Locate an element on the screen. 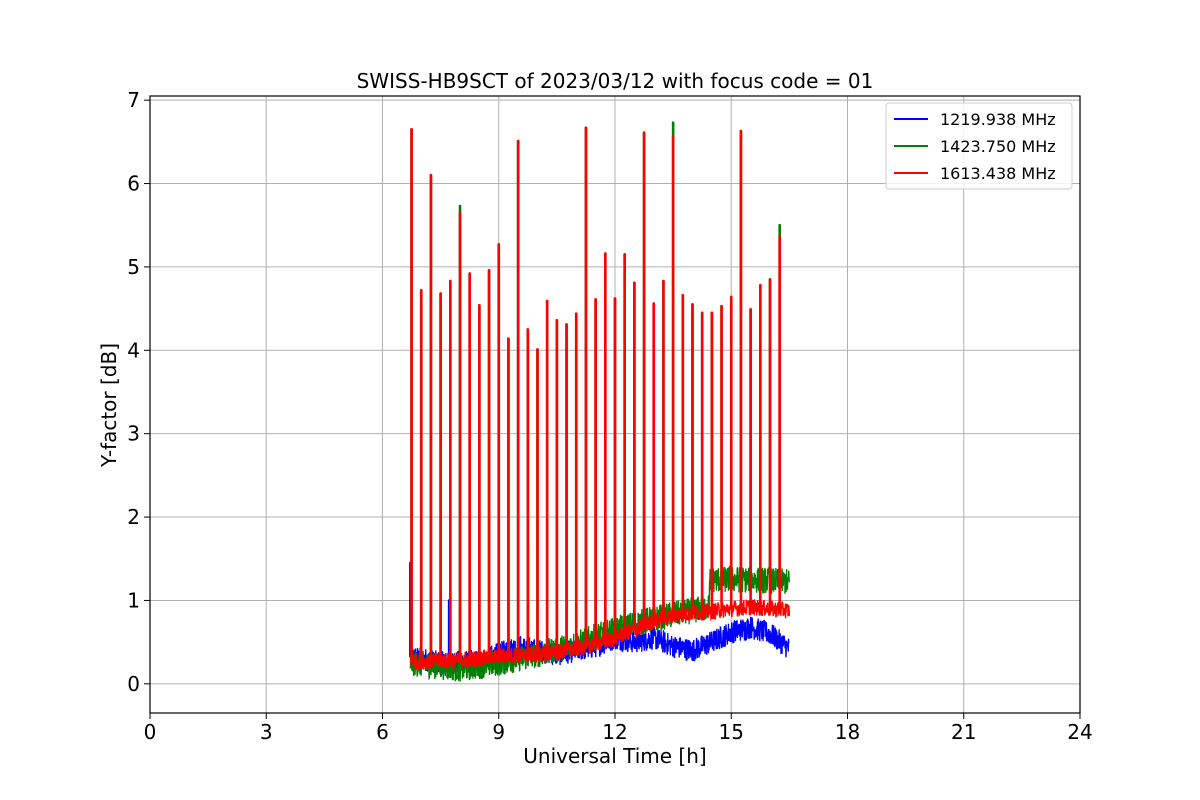  y-tick-label: 1 is located at coordinates (133, 600).